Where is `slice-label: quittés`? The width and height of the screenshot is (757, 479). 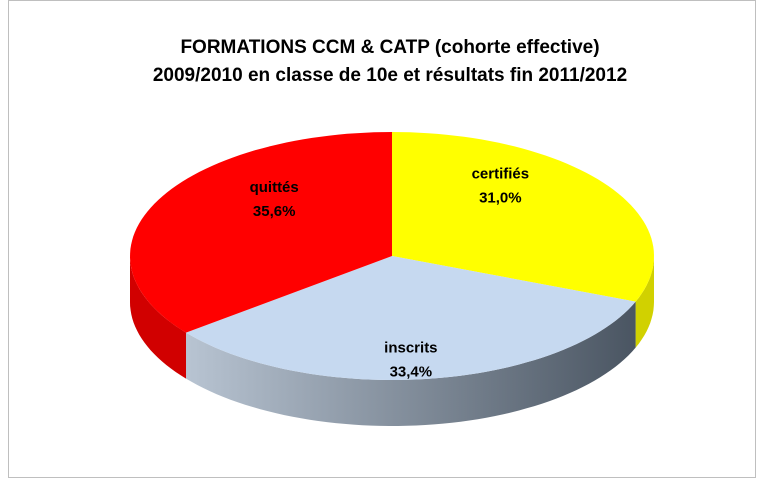 slice-label: quittés is located at coordinates (274, 187).